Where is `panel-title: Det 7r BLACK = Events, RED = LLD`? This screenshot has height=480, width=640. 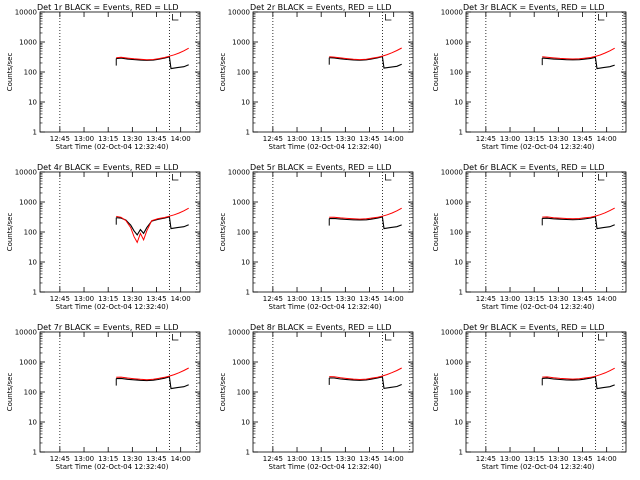
panel-title: Det 7r BLACK = Events, RED = LLD is located at coordinates (108, 327).